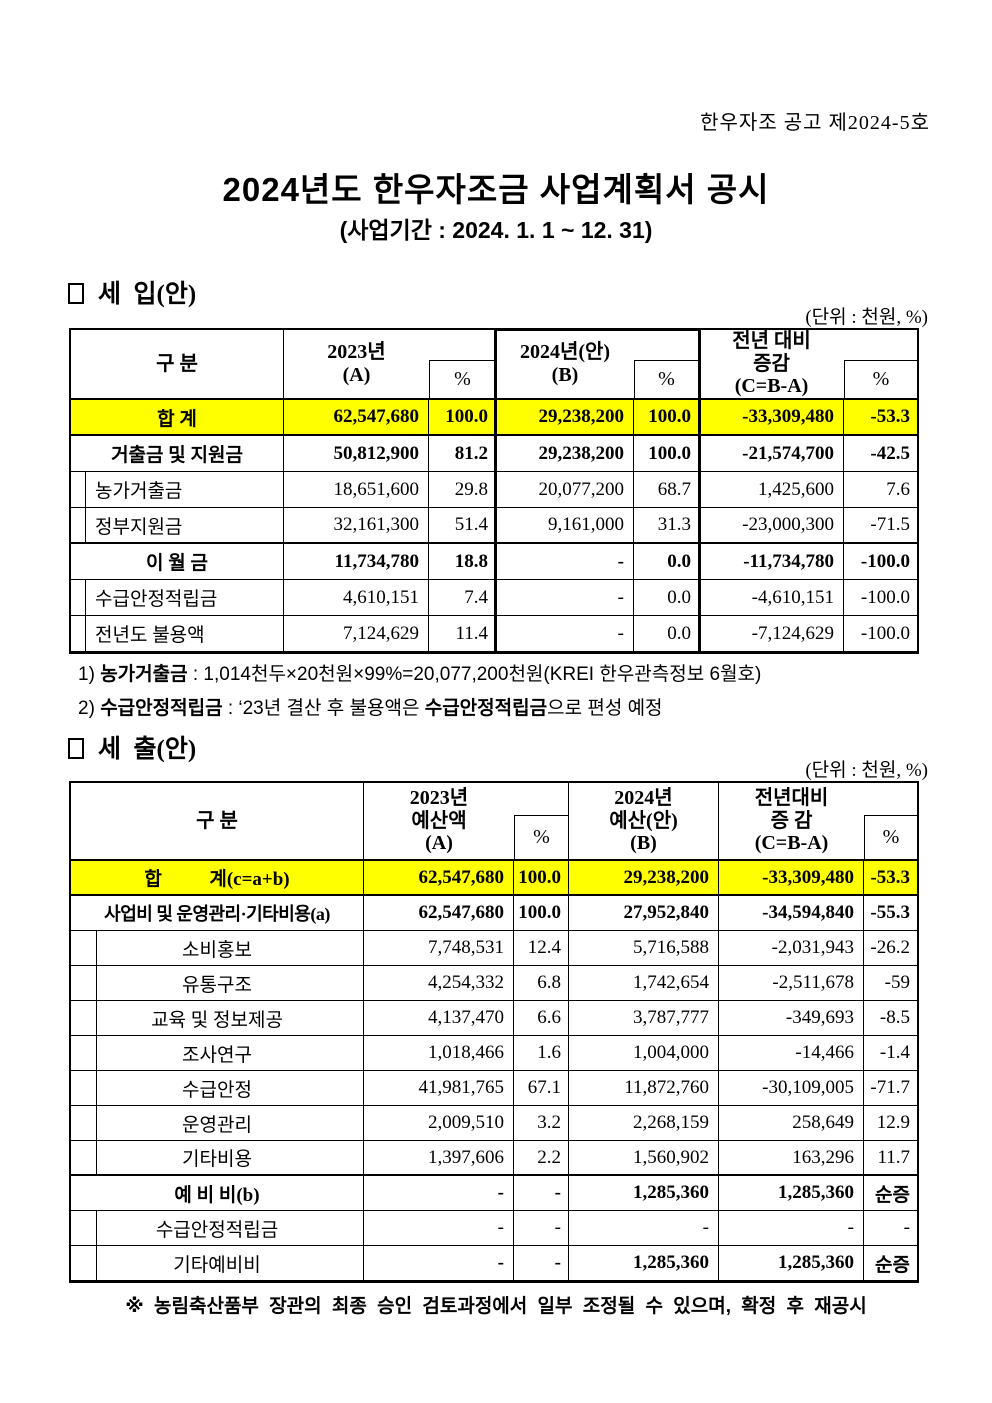 The image size is (992, 1403). I want to click on cell-value: 3.2, so click(541, 1123).